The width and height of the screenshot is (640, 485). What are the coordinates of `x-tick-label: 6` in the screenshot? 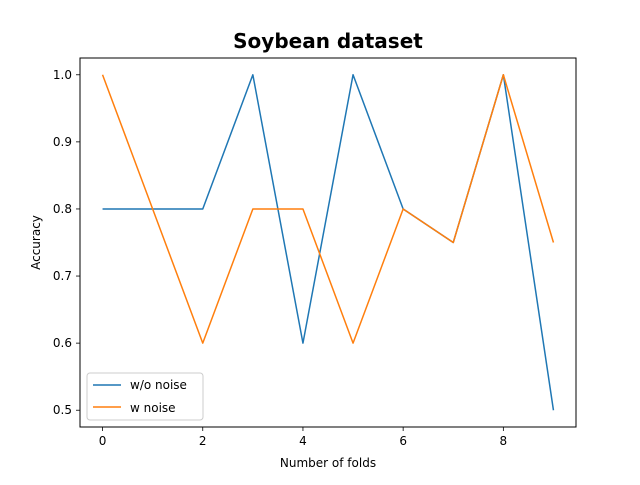 It's located at (403, 441).